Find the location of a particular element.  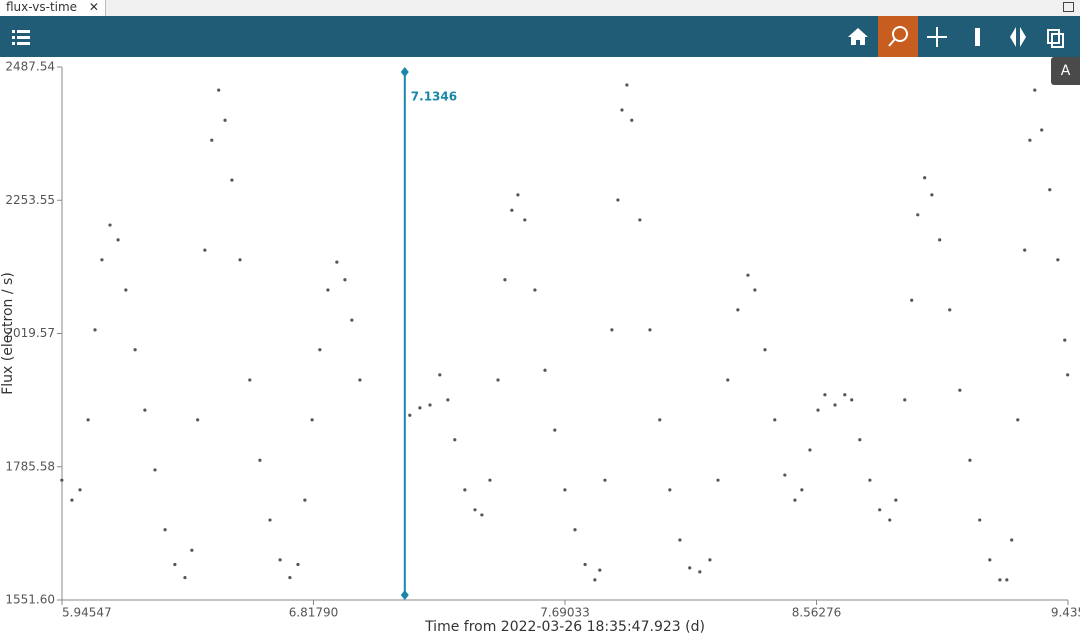

zoom-button is located at coordinates (898, 36).